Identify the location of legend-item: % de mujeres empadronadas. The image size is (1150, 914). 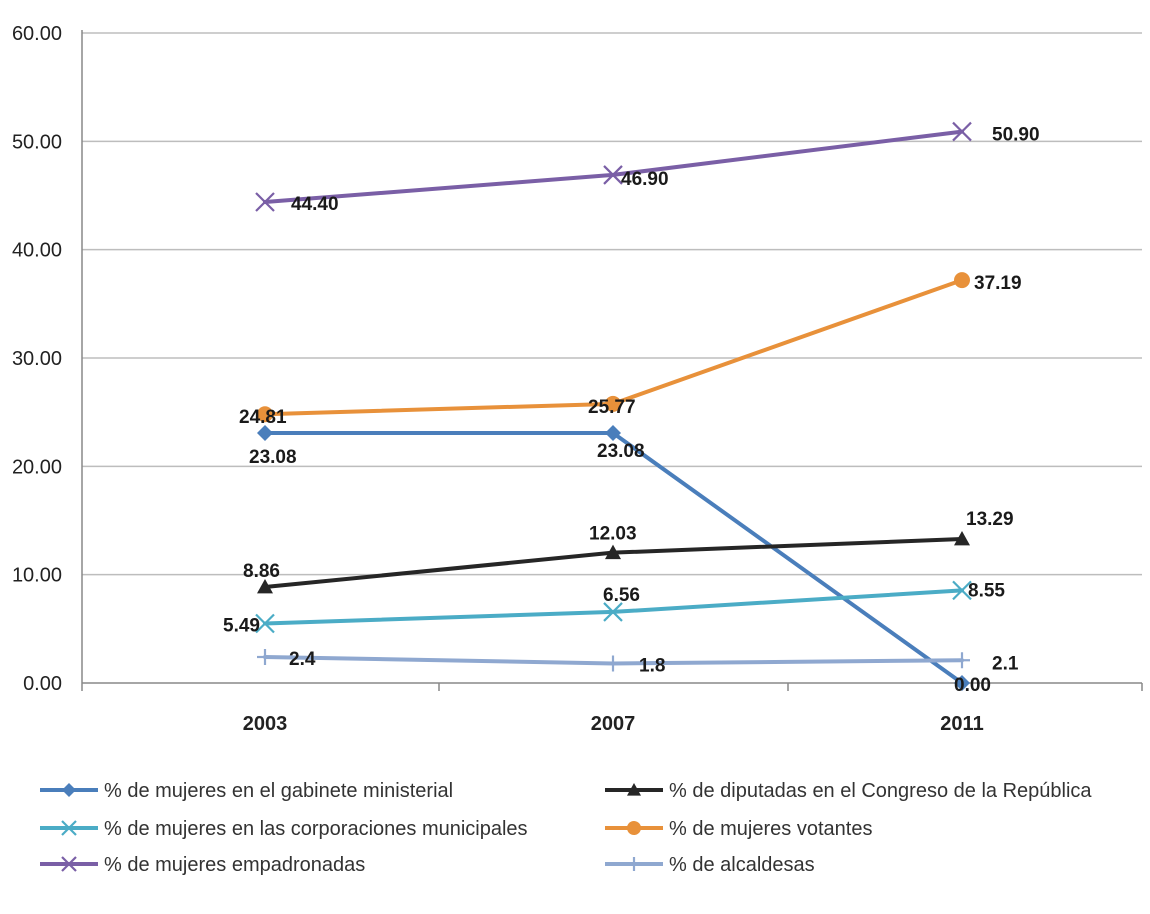
(202, 865).